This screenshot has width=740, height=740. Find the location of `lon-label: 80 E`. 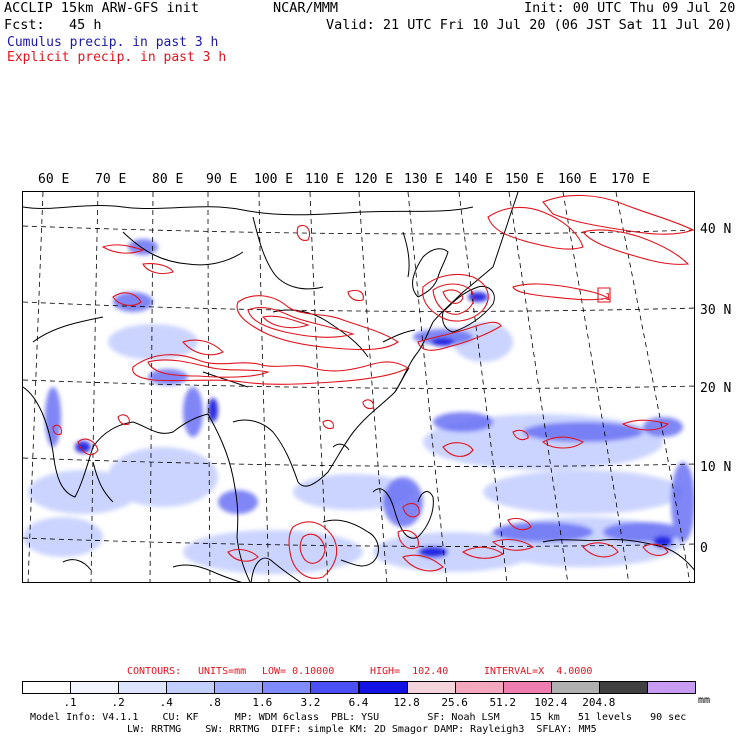

lon-label: 80 E is located at coordinates (168, 179).